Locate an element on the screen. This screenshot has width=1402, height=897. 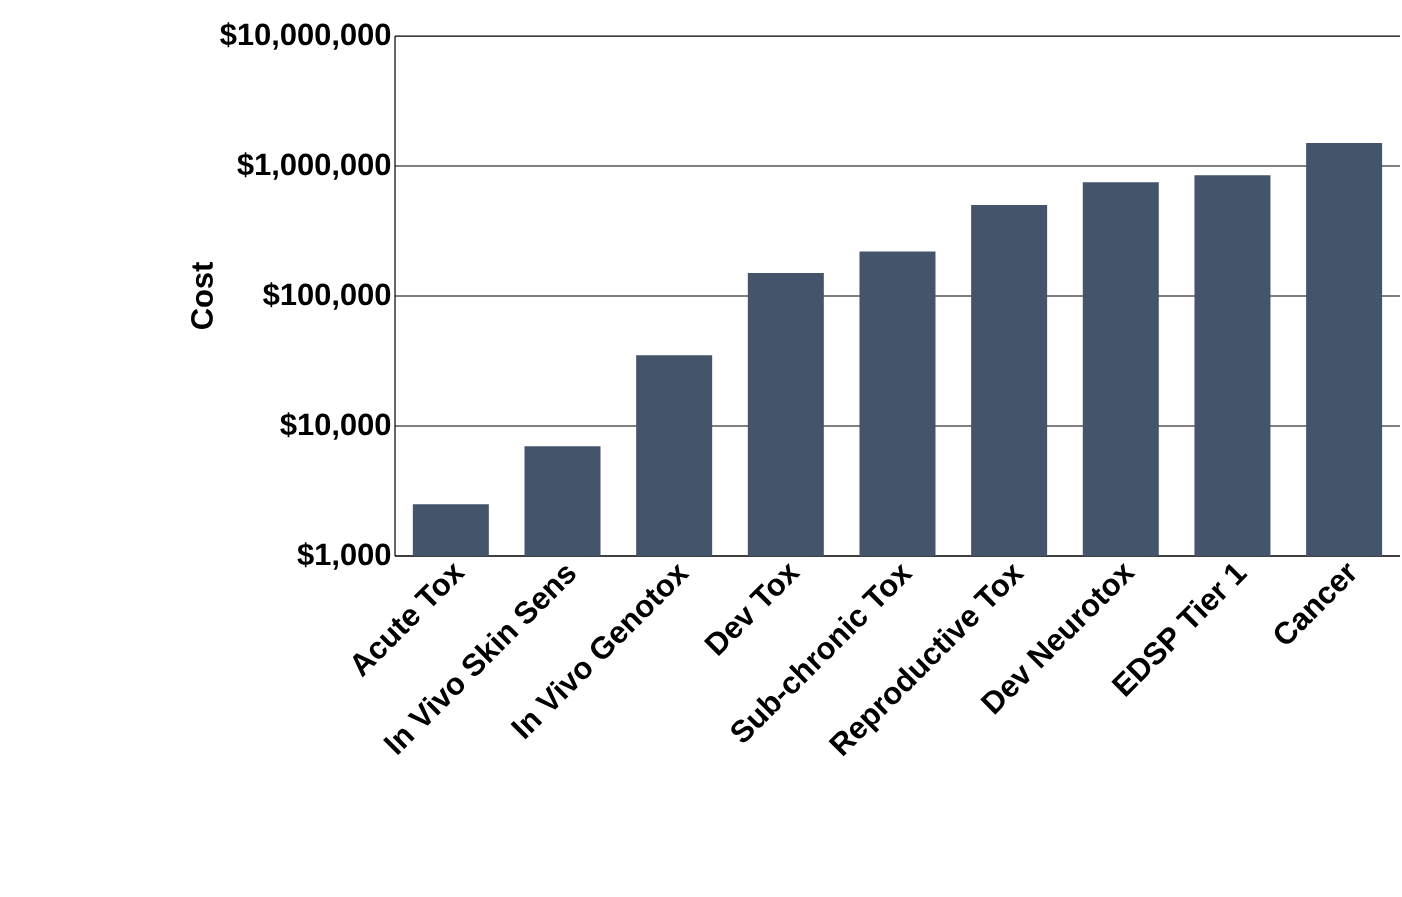
y-tick-label: $10,000 is located at coordinates (335, 426).